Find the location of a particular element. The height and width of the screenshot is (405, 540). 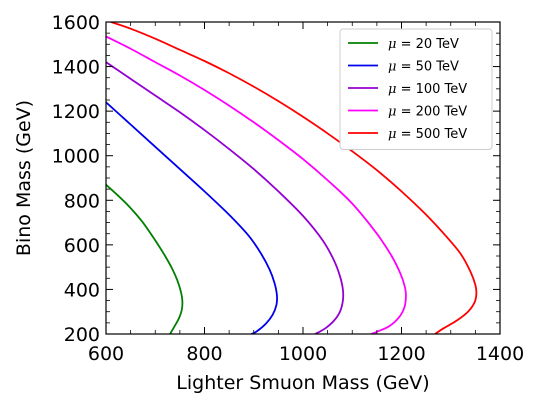

y-tick-label: 1400 is located at coordinates (76, 68).